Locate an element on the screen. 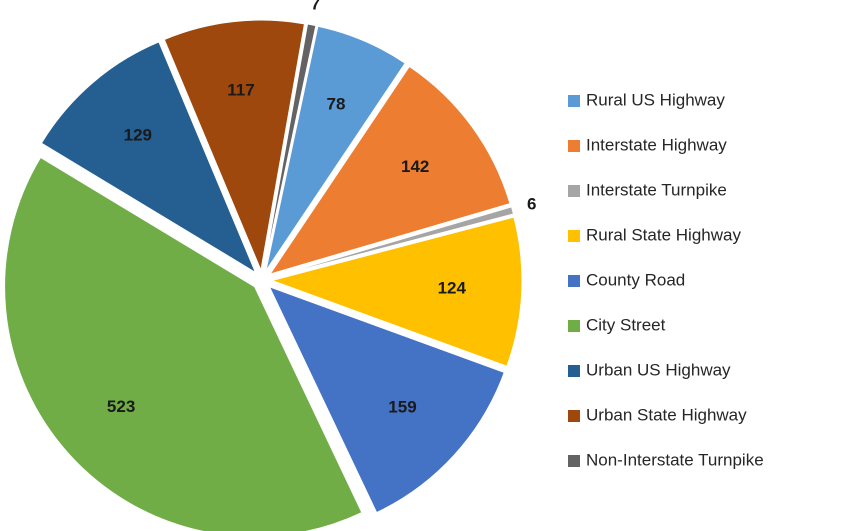 The image size is (852, 531). legend-label: City Street is located at coordinates (626, 324).